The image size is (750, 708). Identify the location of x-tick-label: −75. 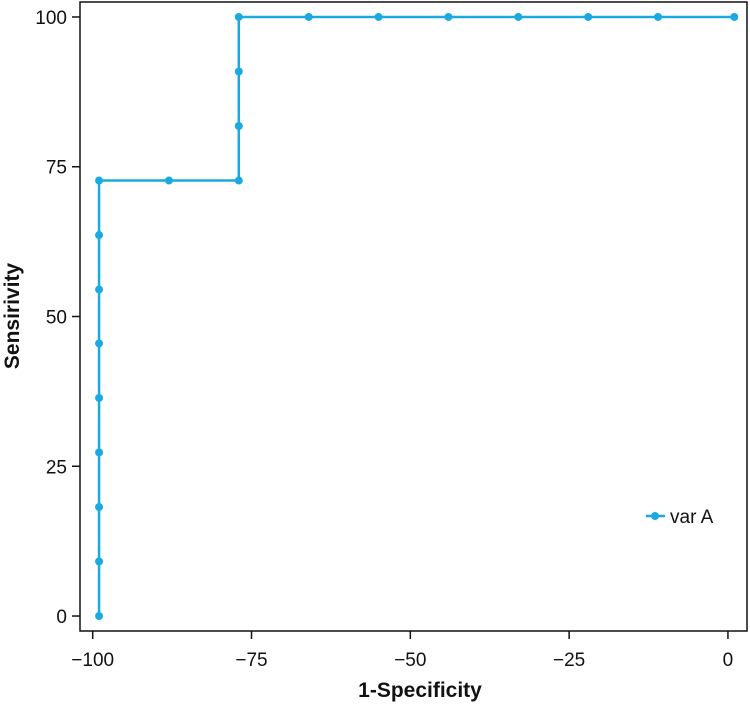
(251, 660).